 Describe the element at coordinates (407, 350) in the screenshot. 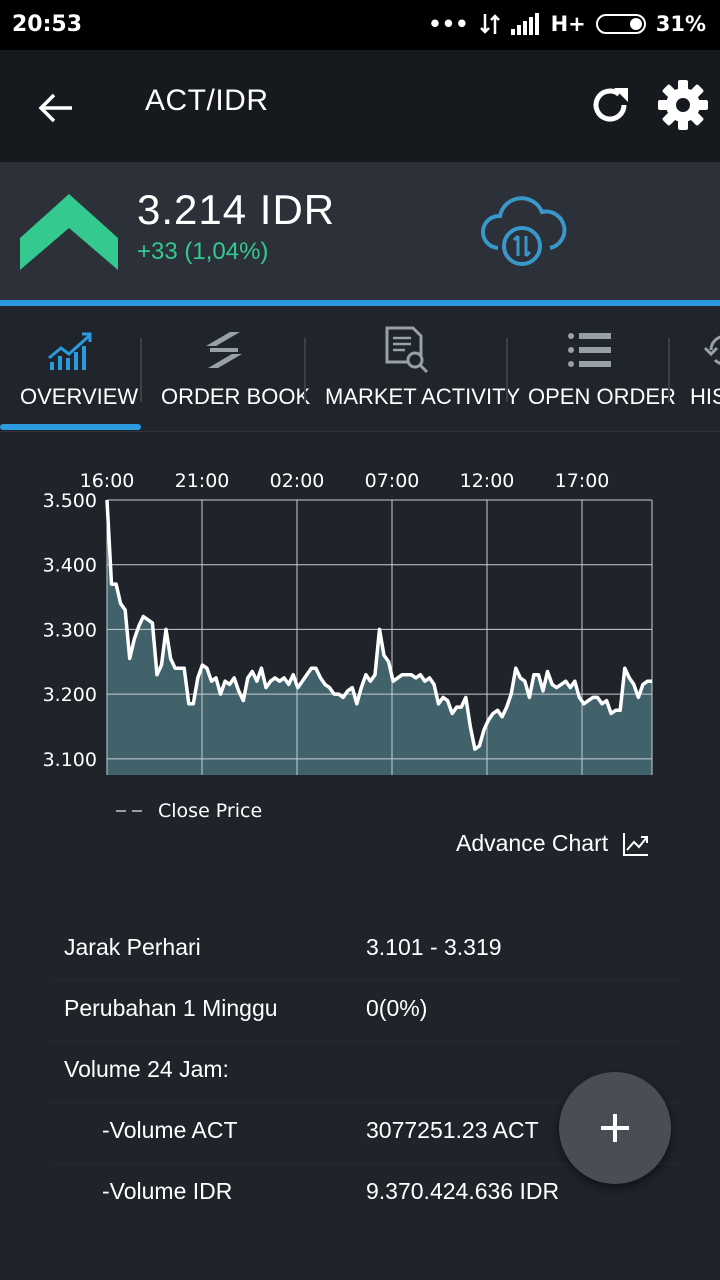

I see `document-search-icon` at that location.